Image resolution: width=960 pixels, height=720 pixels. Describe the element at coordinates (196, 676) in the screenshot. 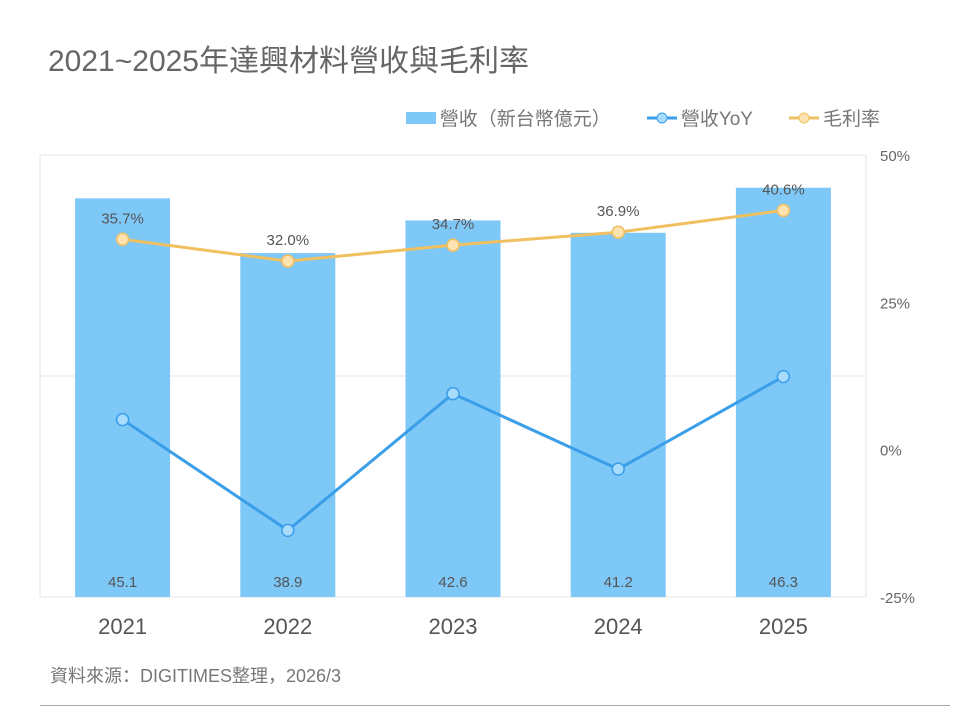

I see `source-note: 資料來源：DIGITIMES整理，2026/3` at that location.